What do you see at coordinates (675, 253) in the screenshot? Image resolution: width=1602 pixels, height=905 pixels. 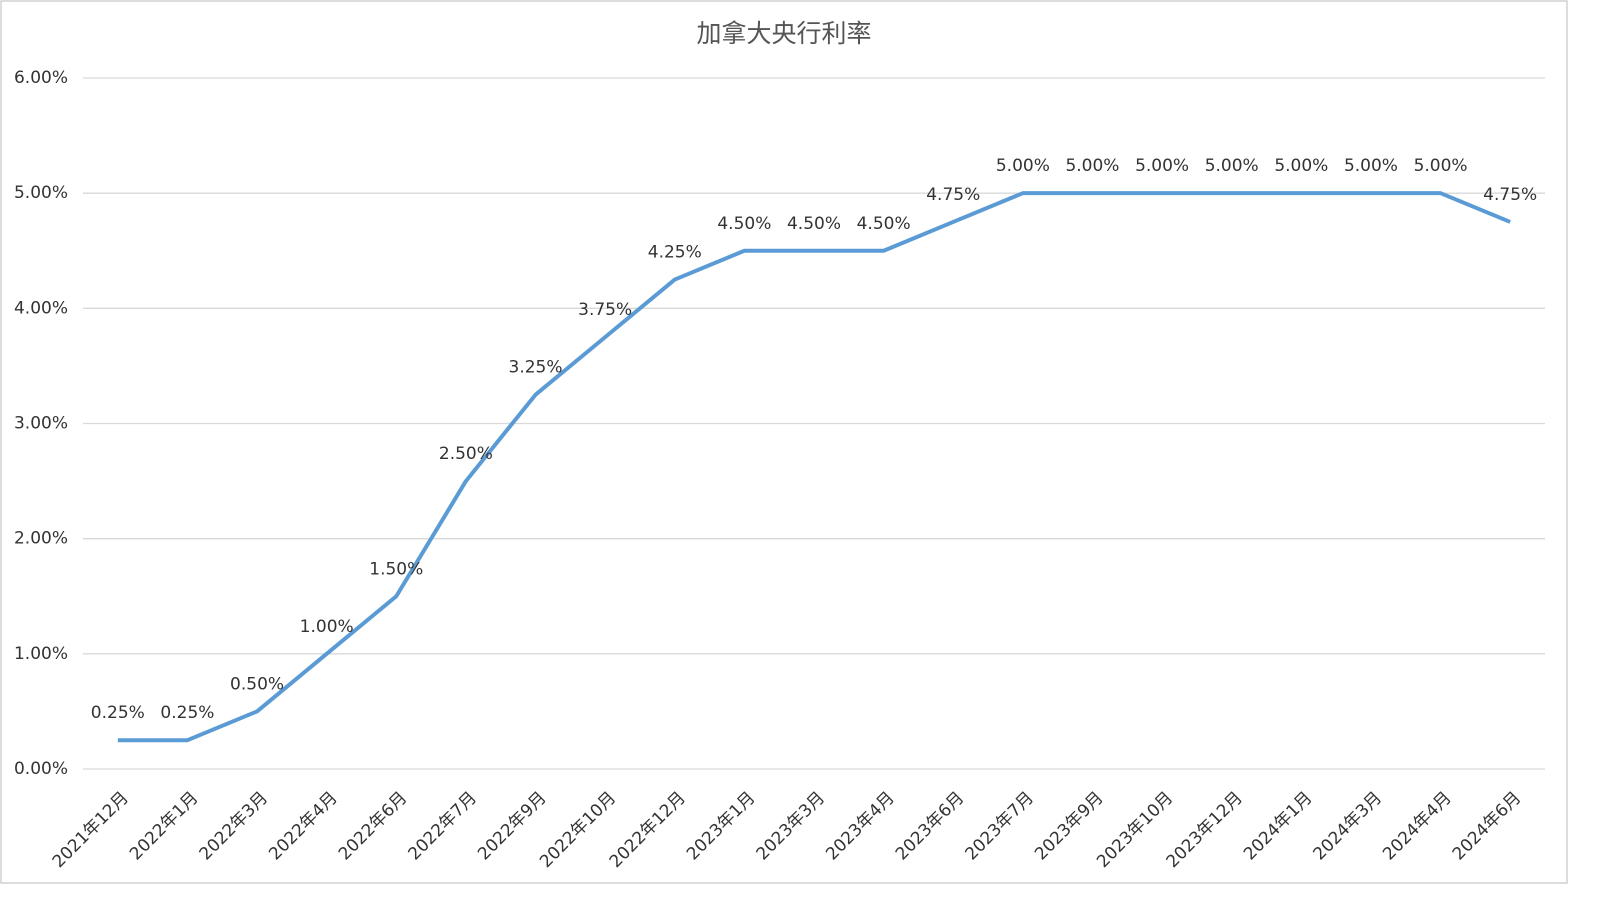 I see `data-label: 4.25%` at bounding box center [675, 253].